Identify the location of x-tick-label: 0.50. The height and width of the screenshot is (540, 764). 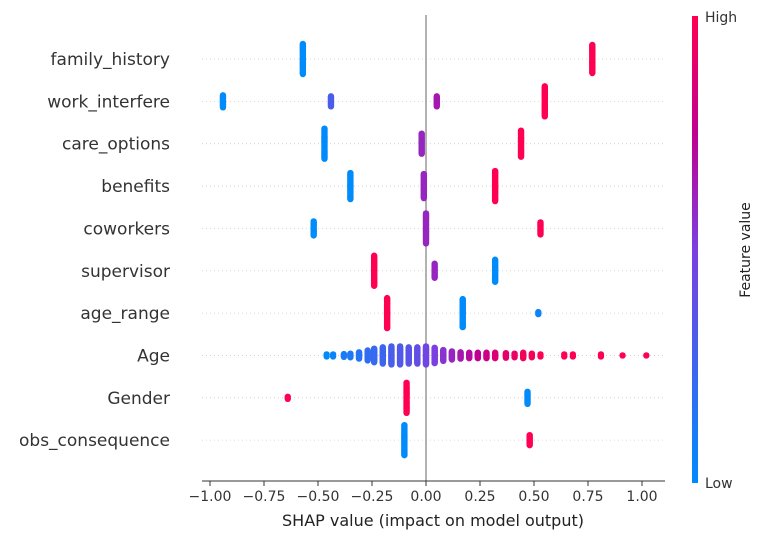
(533, 497).